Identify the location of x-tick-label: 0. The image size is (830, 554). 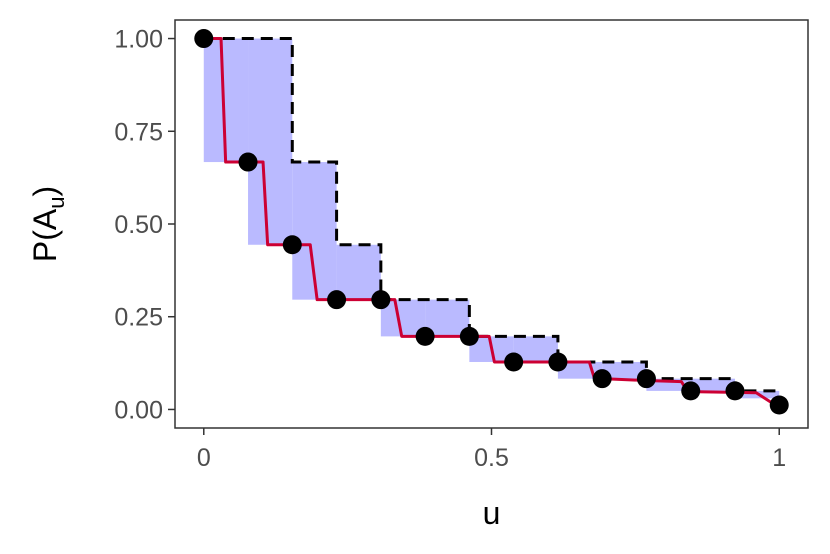
(204, 458).